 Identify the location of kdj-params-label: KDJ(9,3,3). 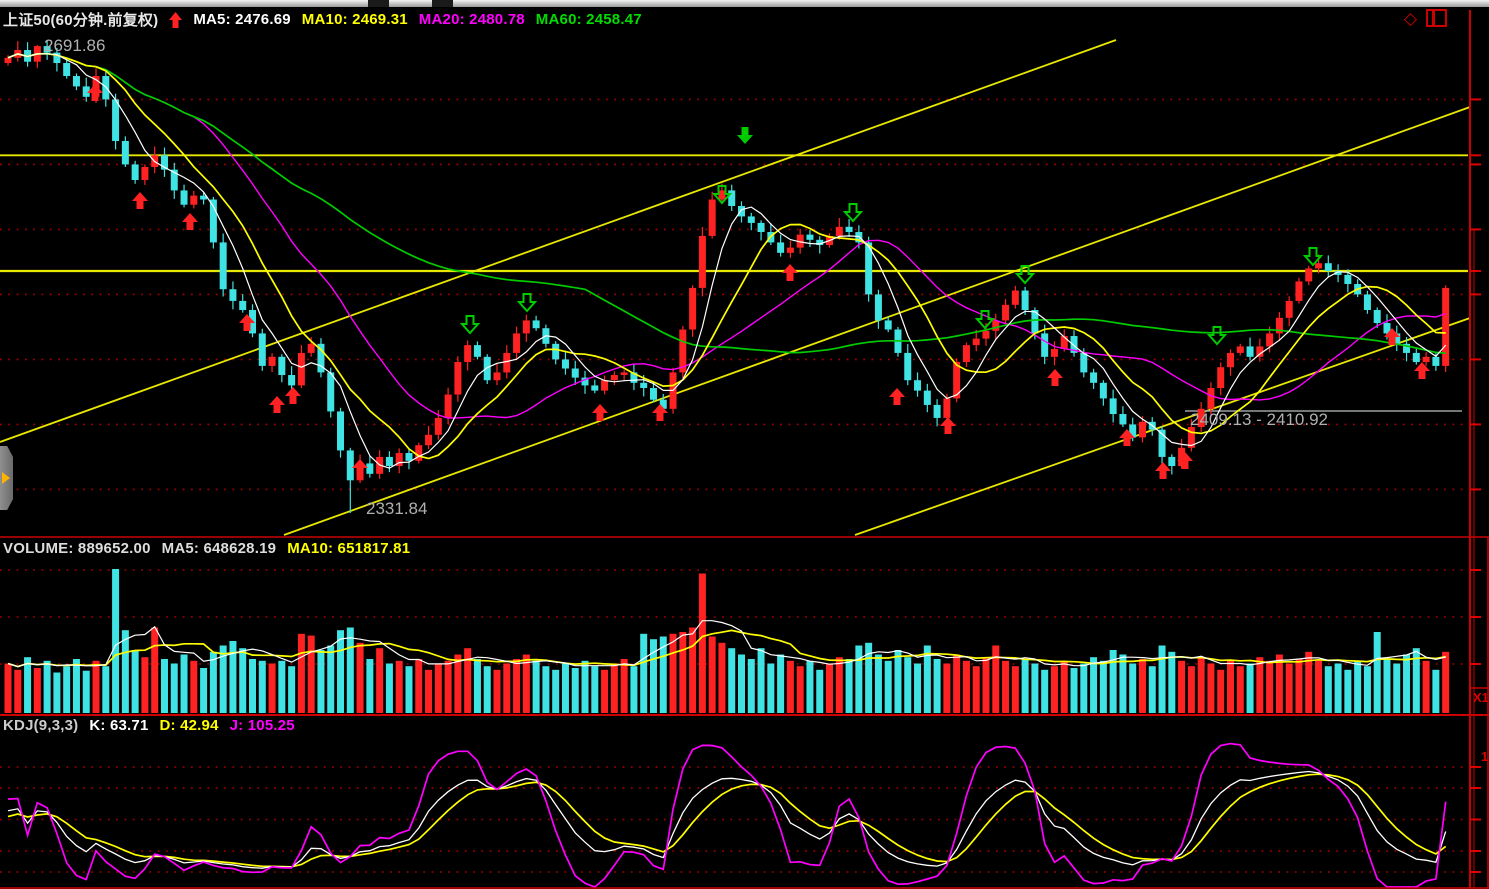
(41, 725).